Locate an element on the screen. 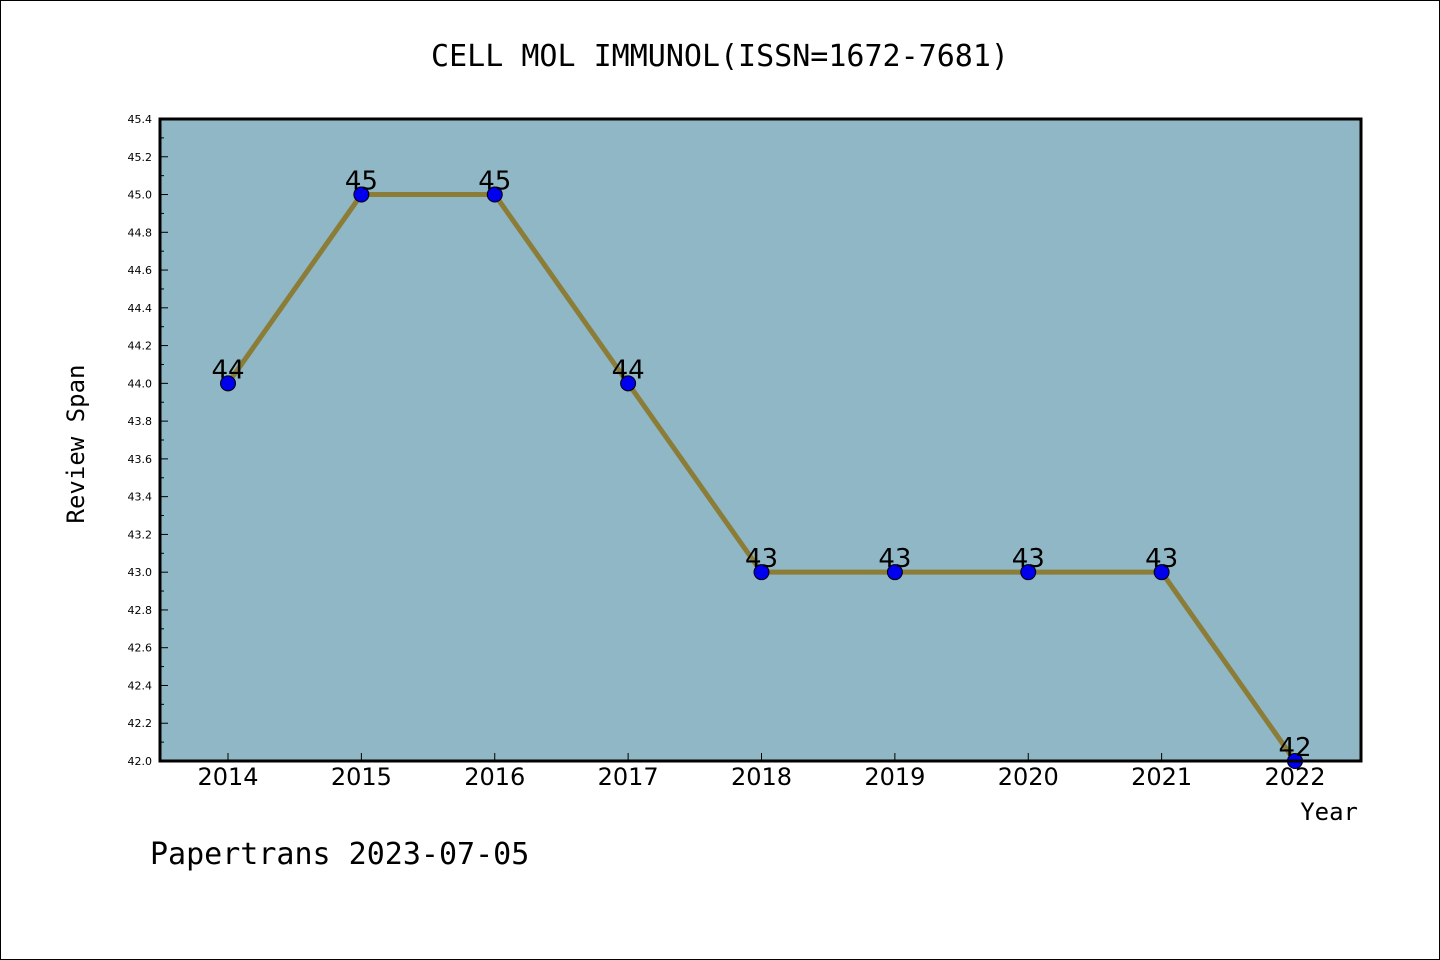 The image size is (1440, 960). x-tick-label: 2017 is located at coordinates (628, 777).